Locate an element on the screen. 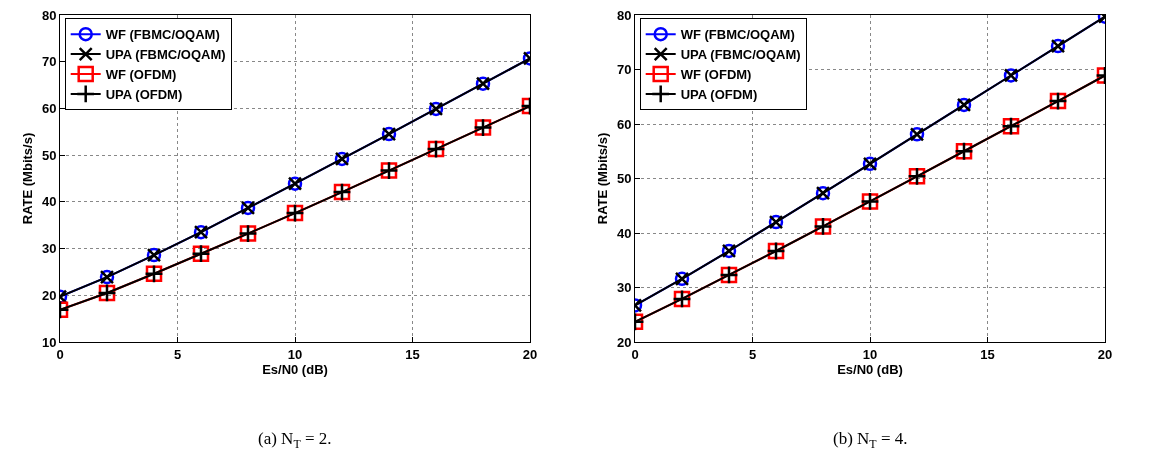  y-tick-label: 10 is located at coordinates (49, 342).